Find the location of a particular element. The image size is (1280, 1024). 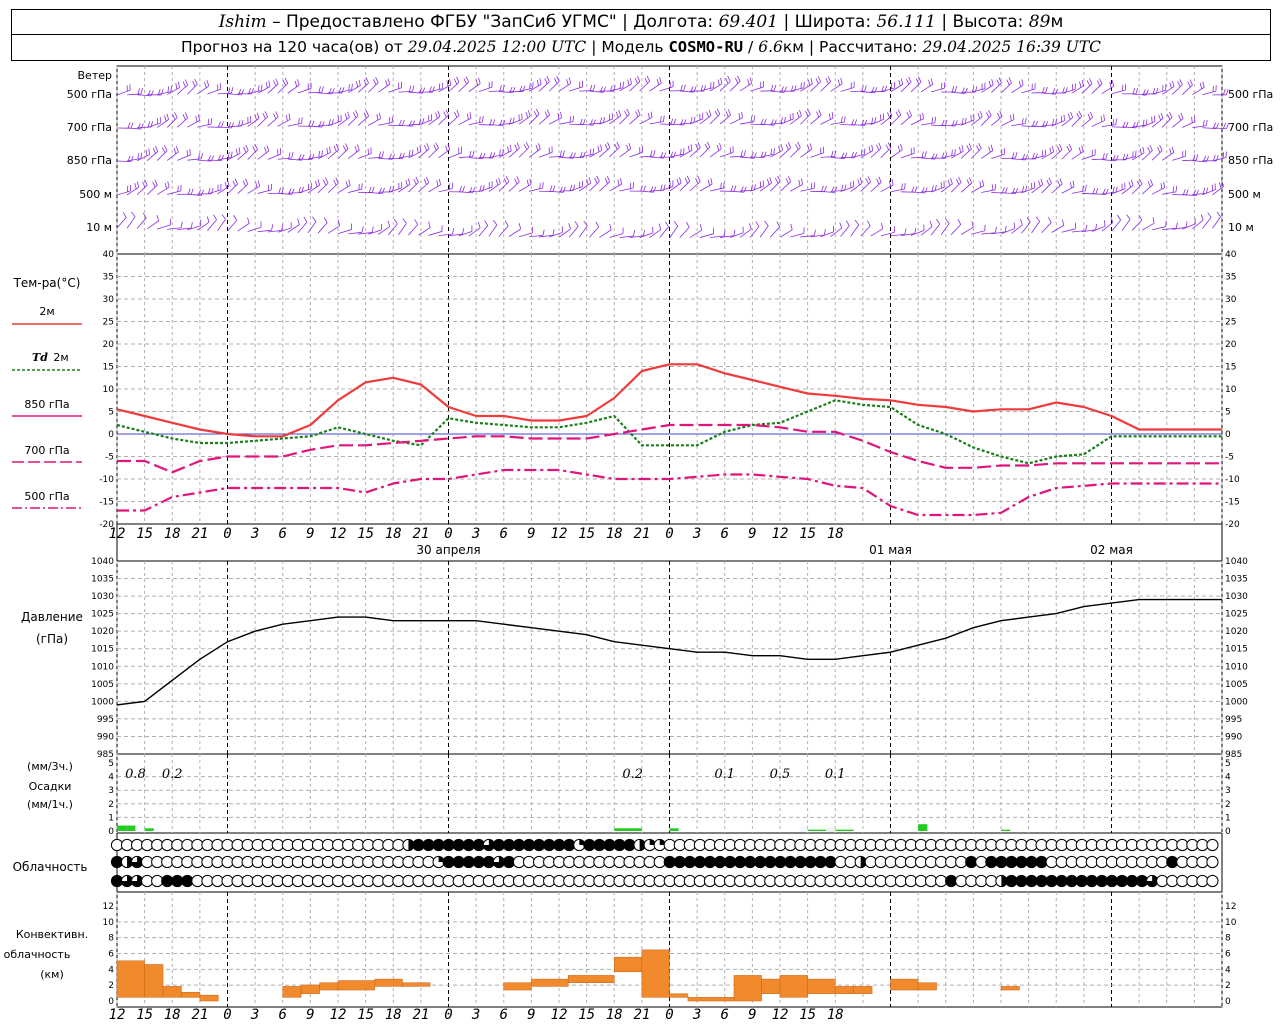

convective-cloud-bar is located at coordinates (191, 994).